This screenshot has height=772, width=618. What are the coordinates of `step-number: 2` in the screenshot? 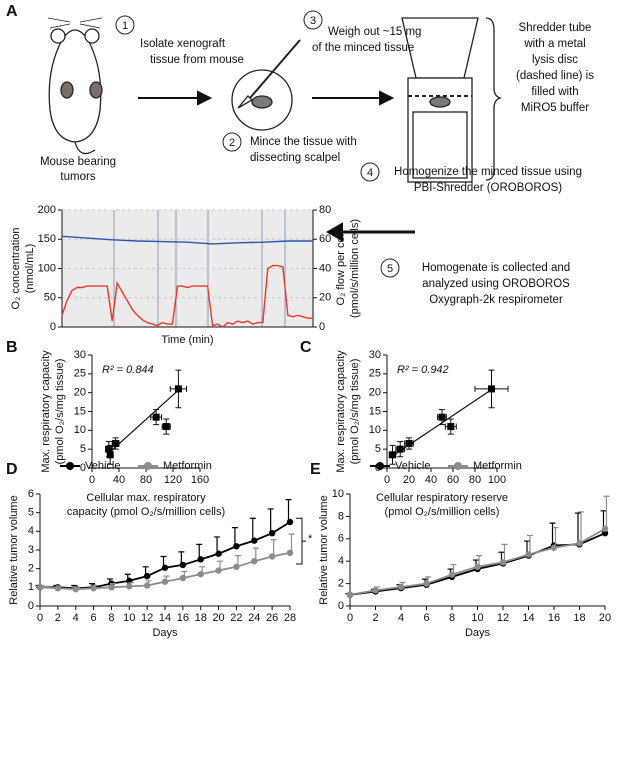 It's located at (232, 143).